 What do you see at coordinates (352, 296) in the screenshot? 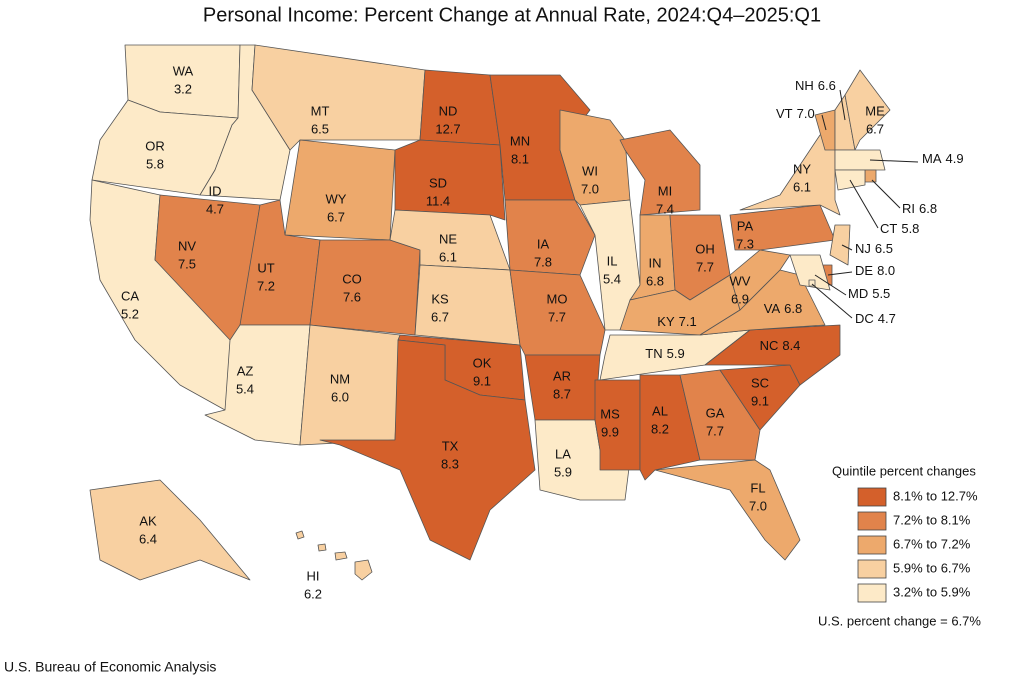
I see `state-value: 7.6` at bounding box center [352, 296].